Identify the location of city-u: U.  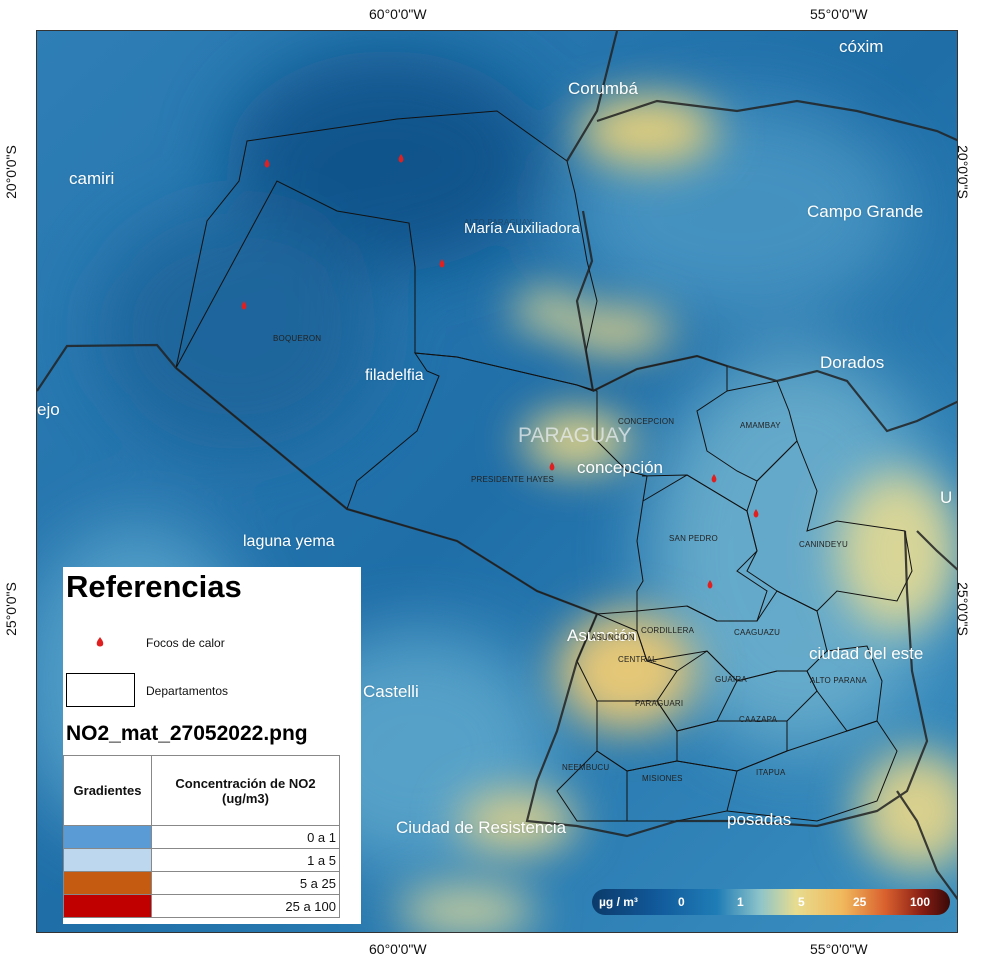
(946, 497).